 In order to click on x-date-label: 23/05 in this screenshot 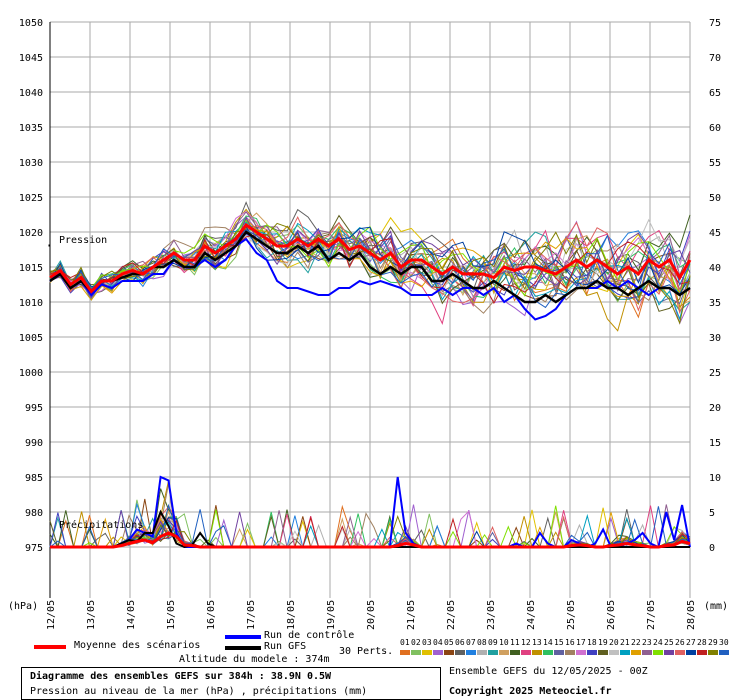, I will do `click(491, 615)`.